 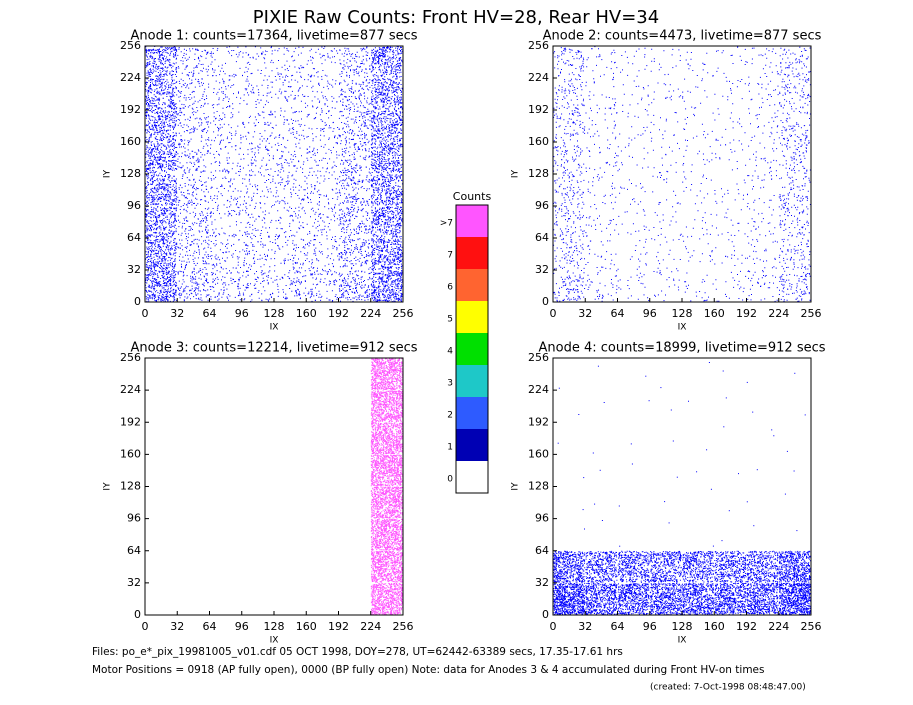 What do you see at coordinates (273, 36) in the screenshot?
I see `panel-title: Anode 1: counts=17364, livetime=877 secs` at bounding box center [273, 36].